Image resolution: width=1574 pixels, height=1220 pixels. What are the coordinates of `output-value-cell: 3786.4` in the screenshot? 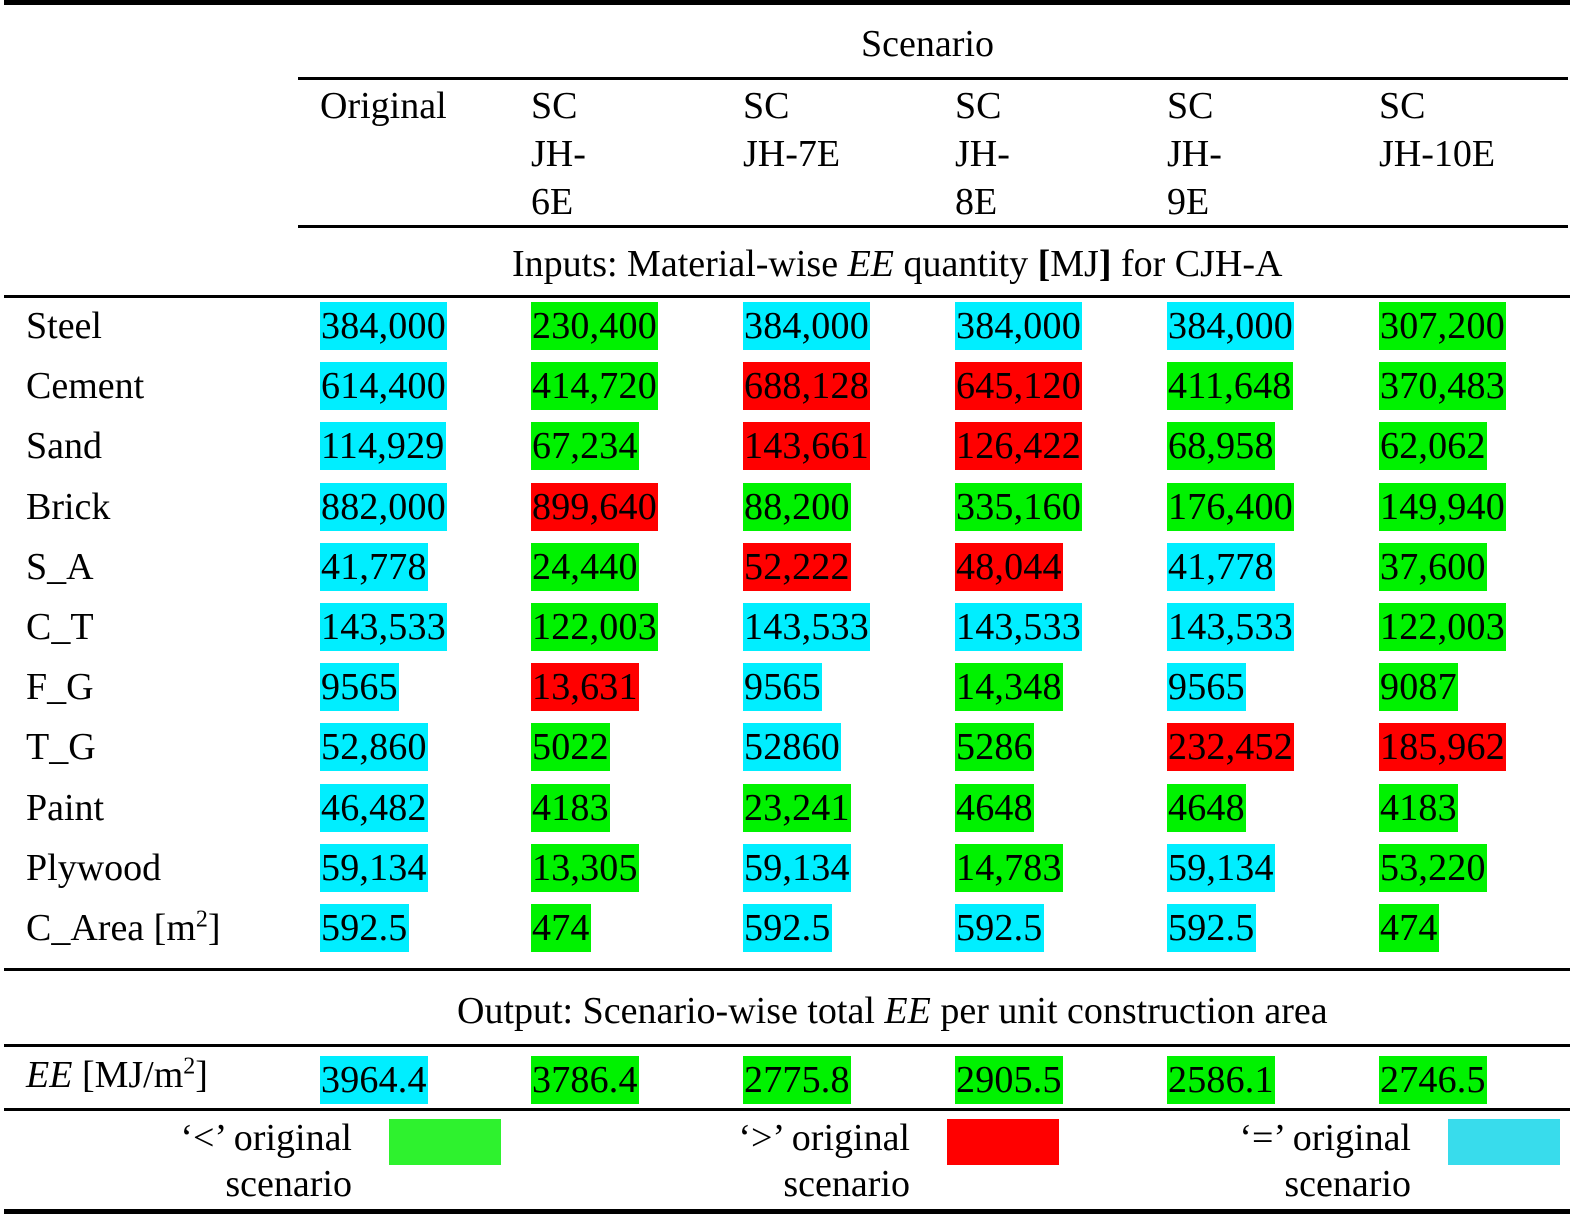 It's located at (585, 1080).